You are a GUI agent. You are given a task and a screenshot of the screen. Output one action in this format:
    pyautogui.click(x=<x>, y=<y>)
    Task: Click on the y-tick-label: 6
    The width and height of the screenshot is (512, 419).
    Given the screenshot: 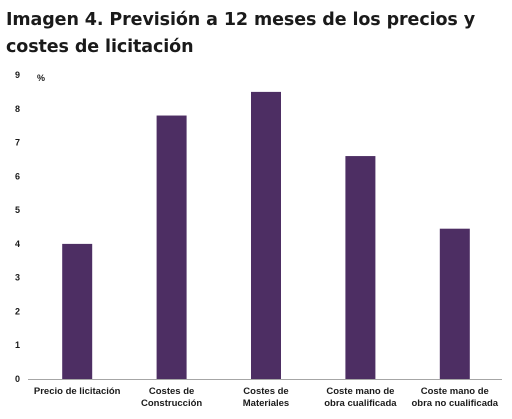 What is the action you would take?
    pyautogui.click(x=17, y=176)
    